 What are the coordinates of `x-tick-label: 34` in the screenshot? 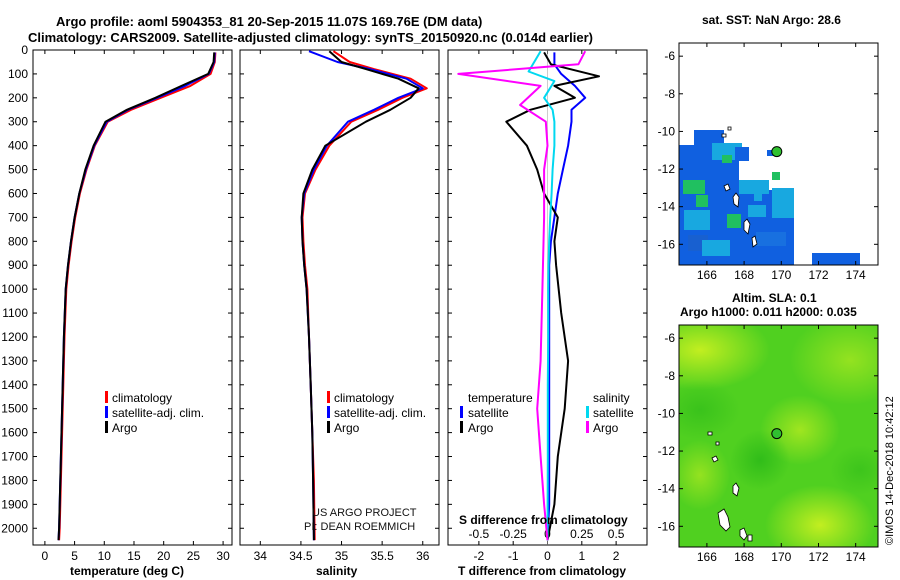 It's located at (261, 556).